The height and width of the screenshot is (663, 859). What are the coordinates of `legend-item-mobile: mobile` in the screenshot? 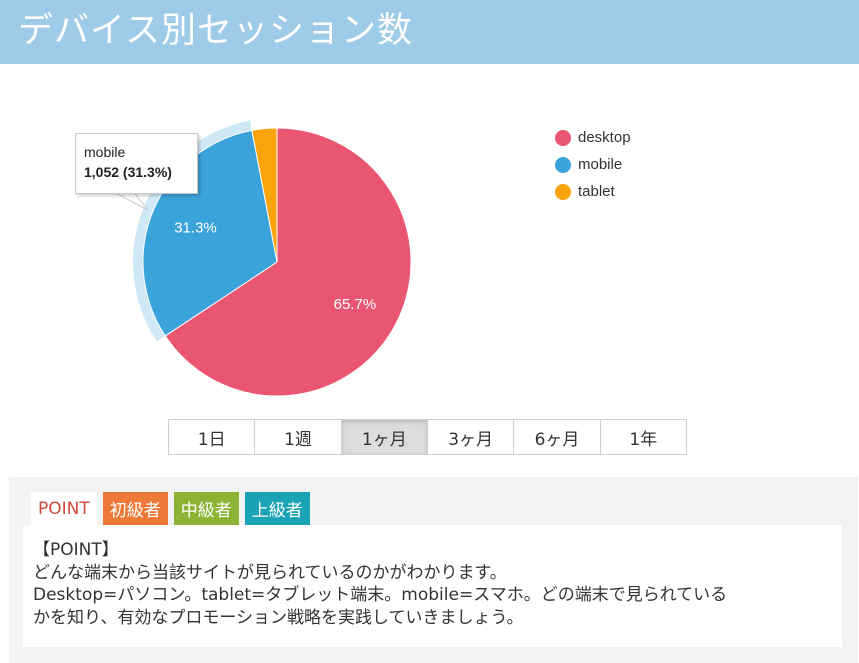 It's located at (593, 164).